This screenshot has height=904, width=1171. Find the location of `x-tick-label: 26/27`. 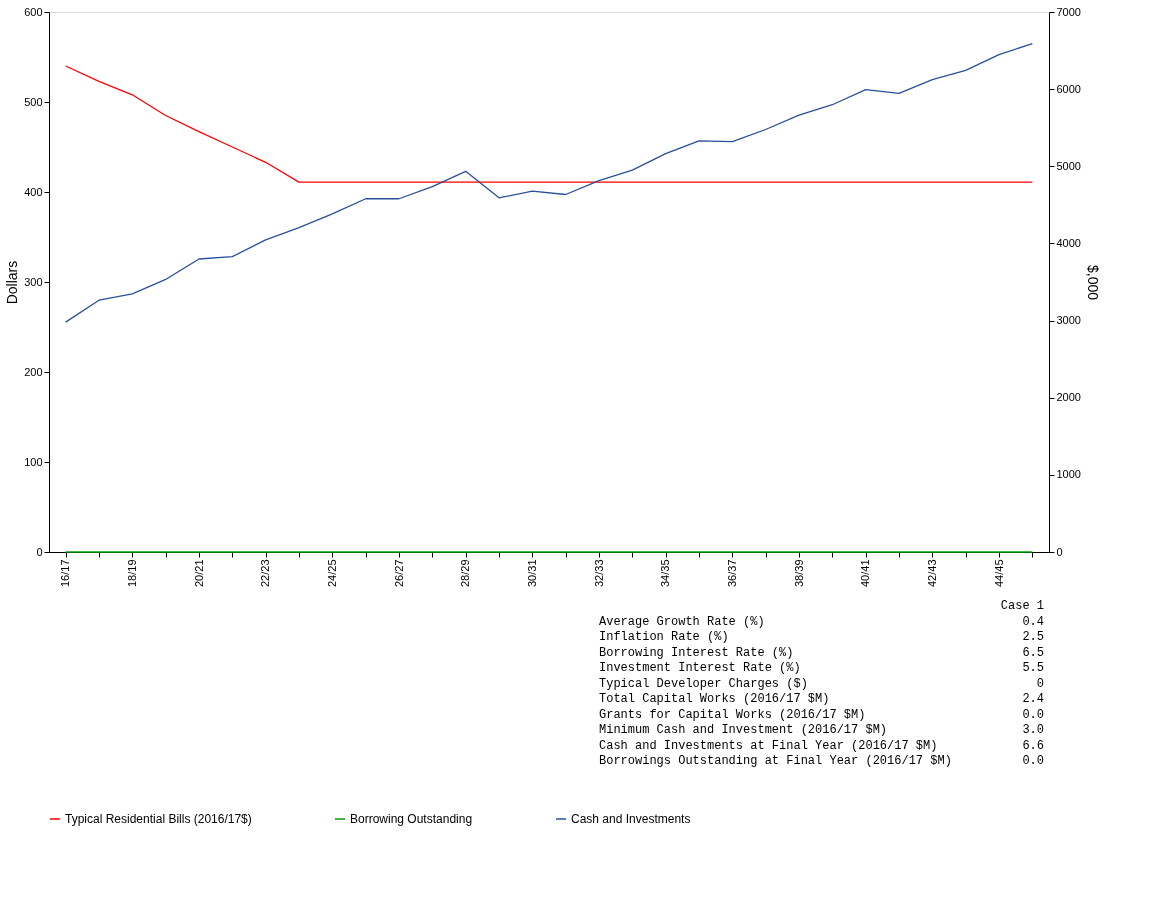

x-tick-label: 26/27 is located at coordinates (398, 573).